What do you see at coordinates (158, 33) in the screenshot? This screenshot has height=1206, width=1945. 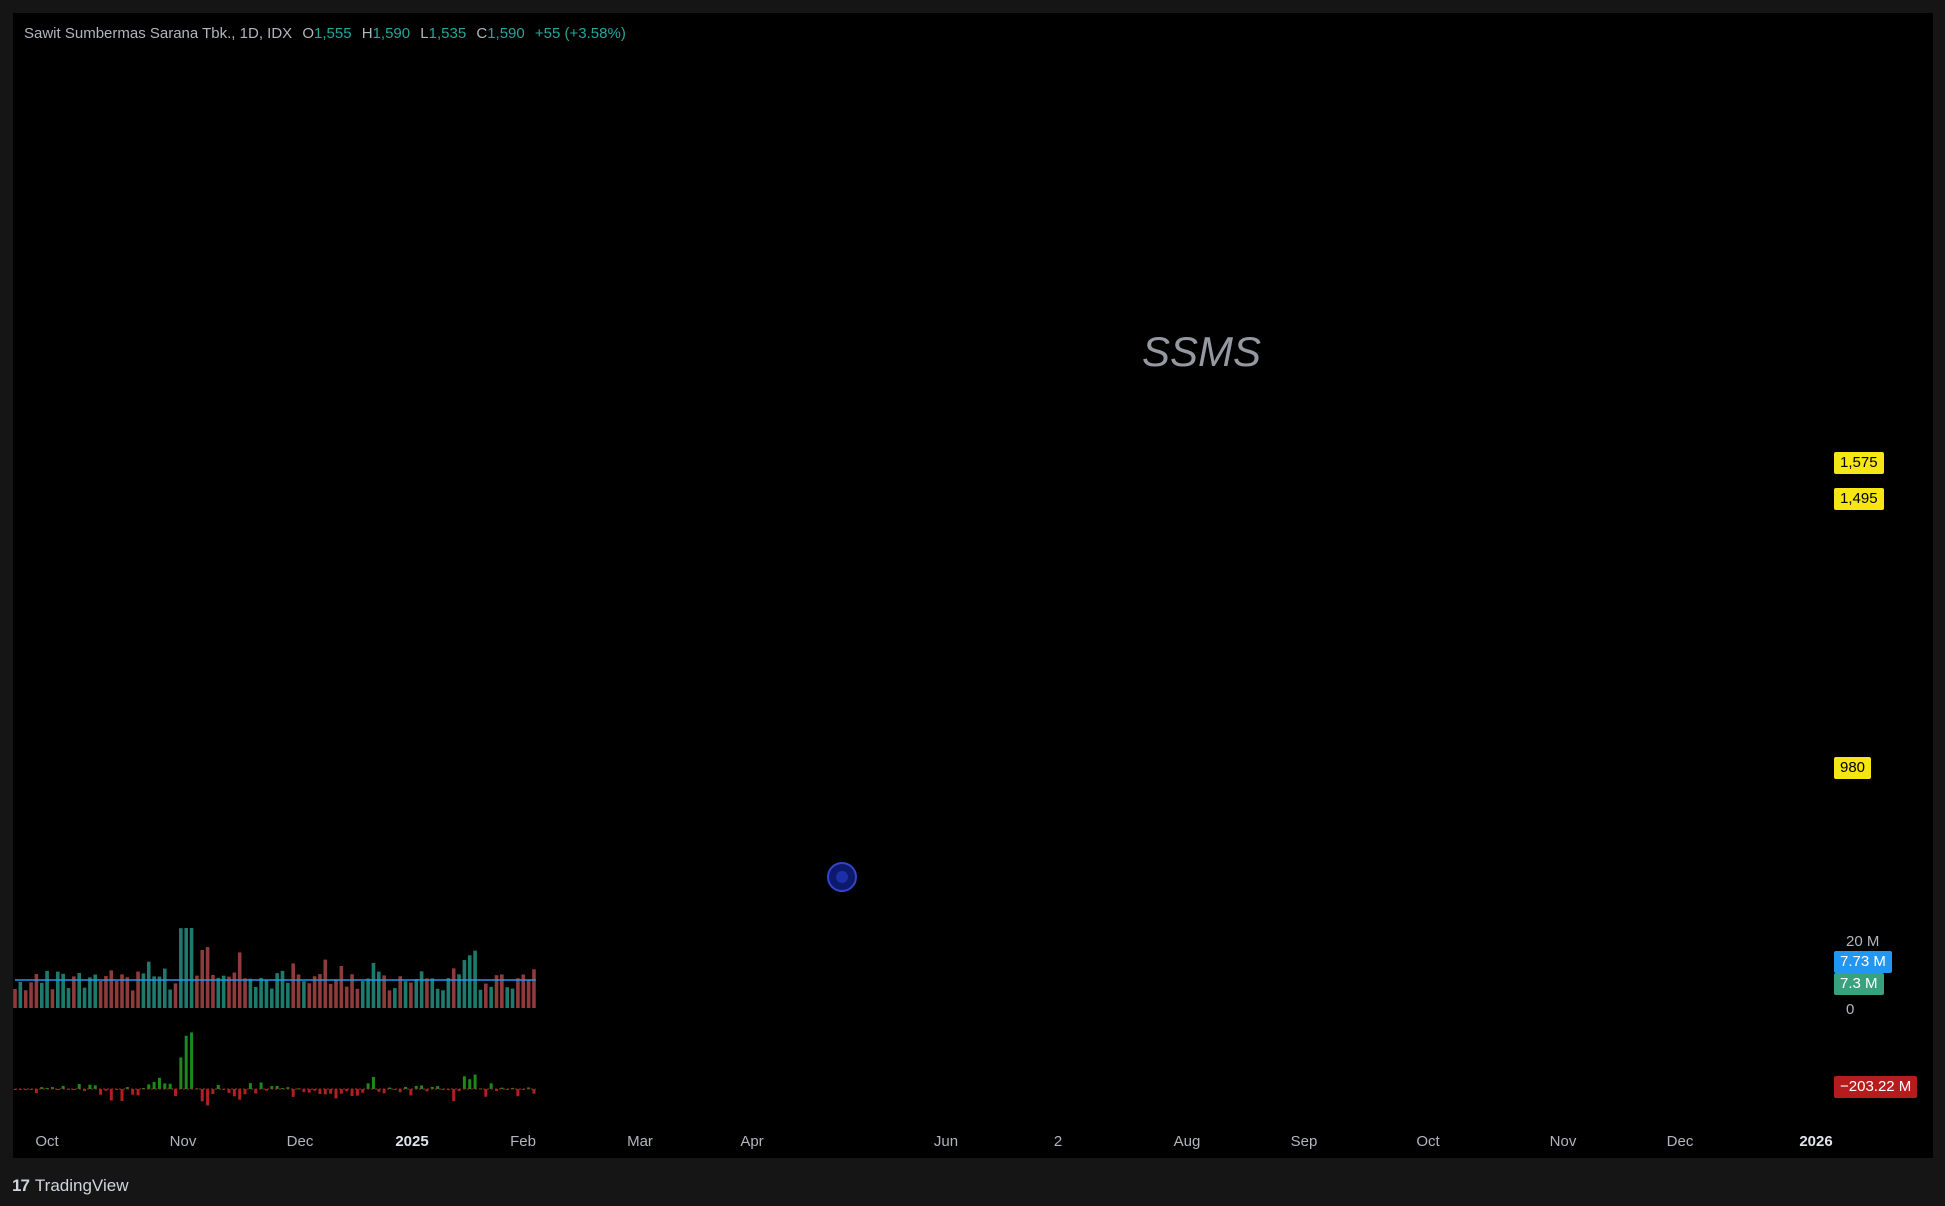 I see `symbol-title: Sawit Sumbermas Sarana Tbk., 1D, IDX` at bounding box center [158, 33].